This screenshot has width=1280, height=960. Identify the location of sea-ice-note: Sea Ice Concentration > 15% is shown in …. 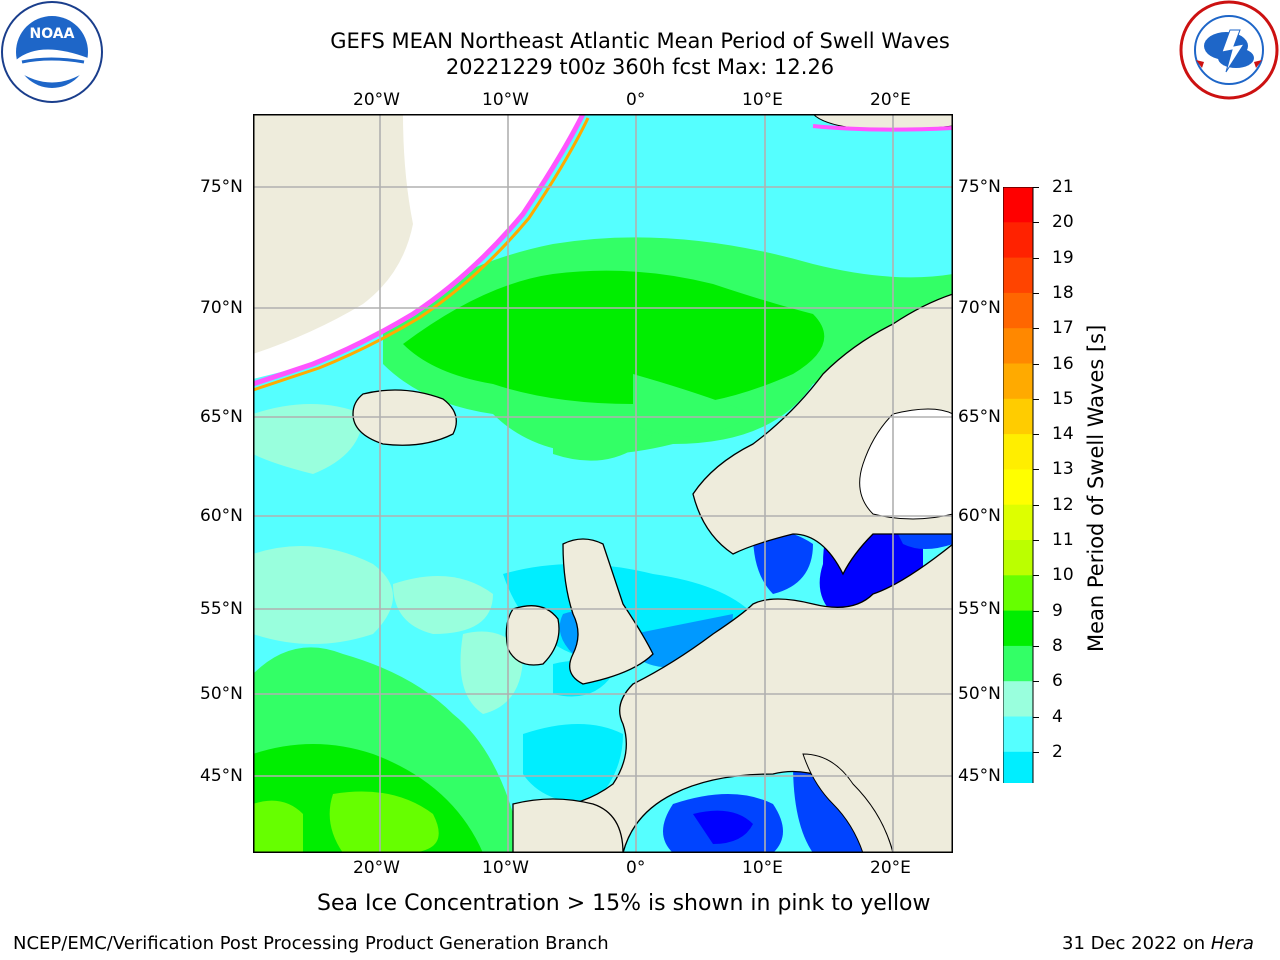
(624, 903).